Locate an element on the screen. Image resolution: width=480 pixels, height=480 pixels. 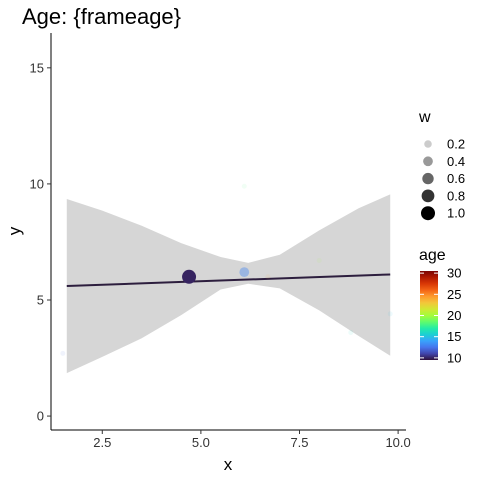
color-legend: age 10 15 20 25 30 is located at coordinates (440, 306).